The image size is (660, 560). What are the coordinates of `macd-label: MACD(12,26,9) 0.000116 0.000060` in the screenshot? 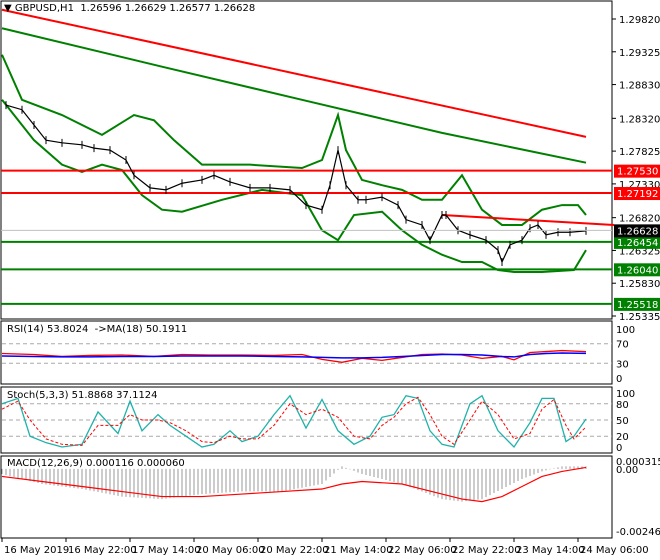 It's located at (96, 463).